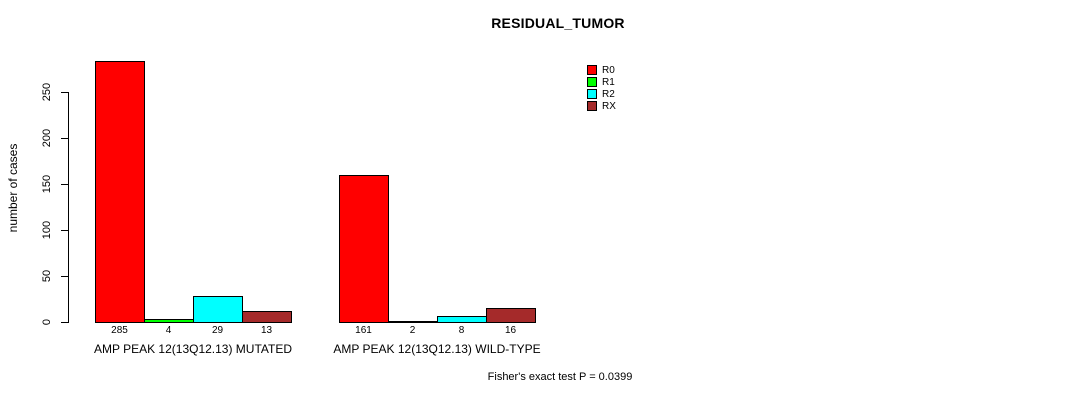 The image size is (1090, 400). What do you see at coordinates (608, 70) in the screenshot?
I see `legend-label-r0: R0` at bounding box center [608, 70].